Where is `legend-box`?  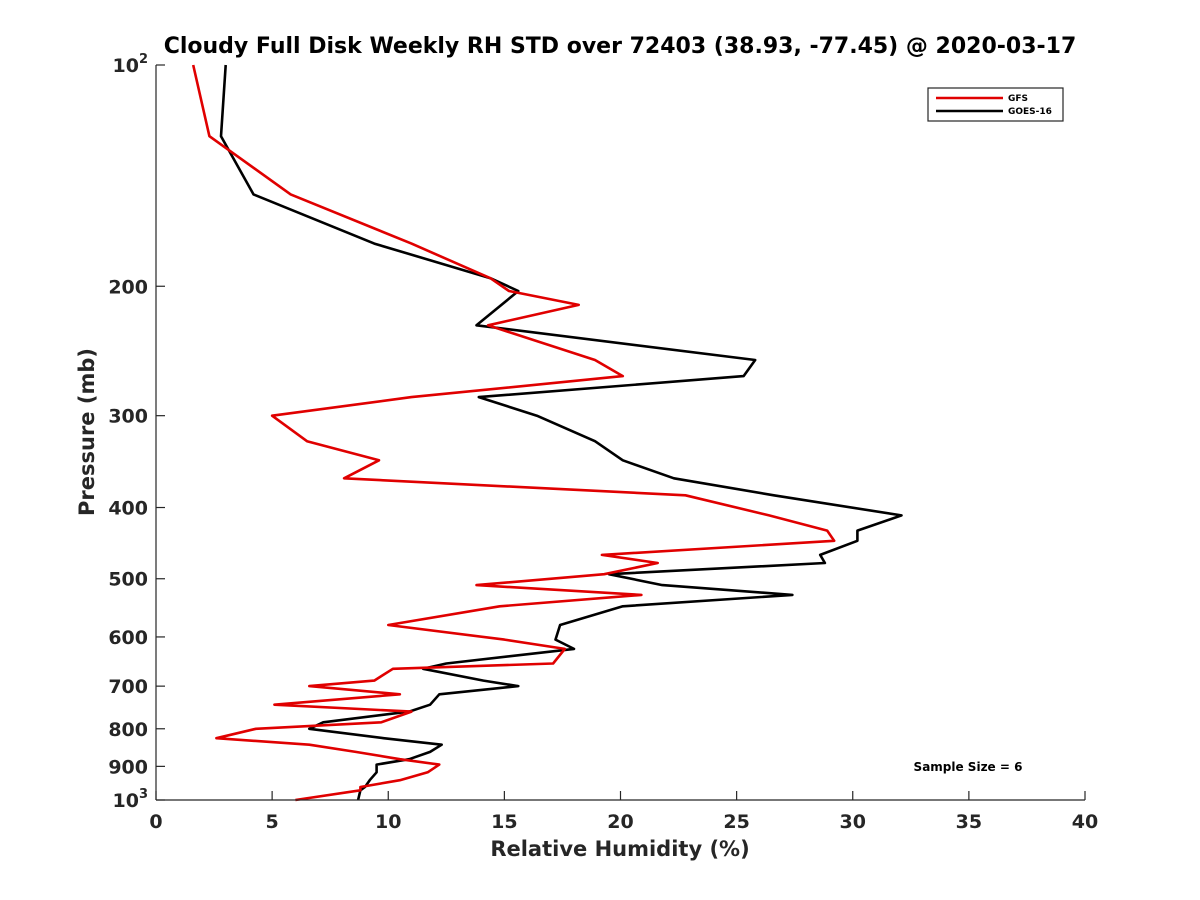
legend-box is located at coordinates (995, 104).